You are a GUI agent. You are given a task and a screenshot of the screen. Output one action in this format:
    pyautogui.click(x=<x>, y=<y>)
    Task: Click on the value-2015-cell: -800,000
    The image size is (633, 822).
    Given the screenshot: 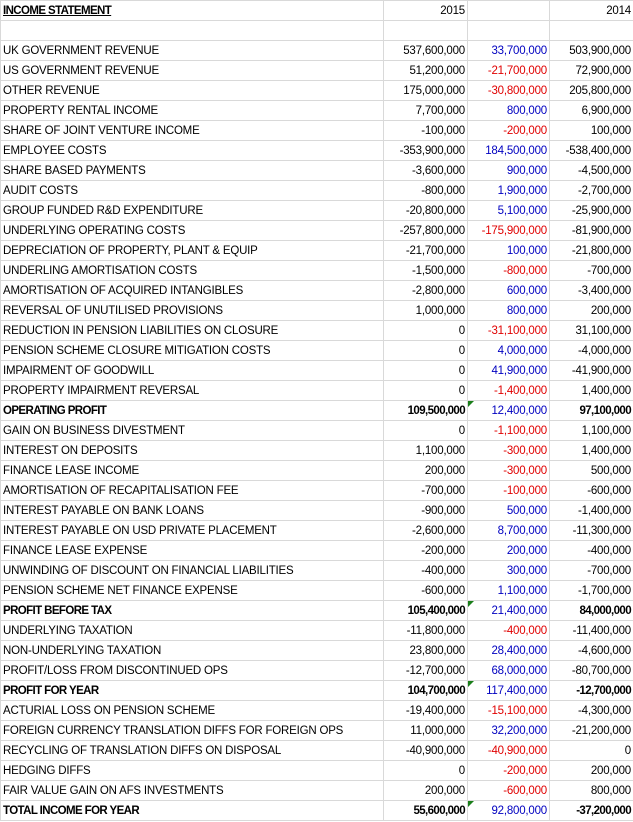 What is the action you would take?
    pyautogui.click(x=425, y=190)
    